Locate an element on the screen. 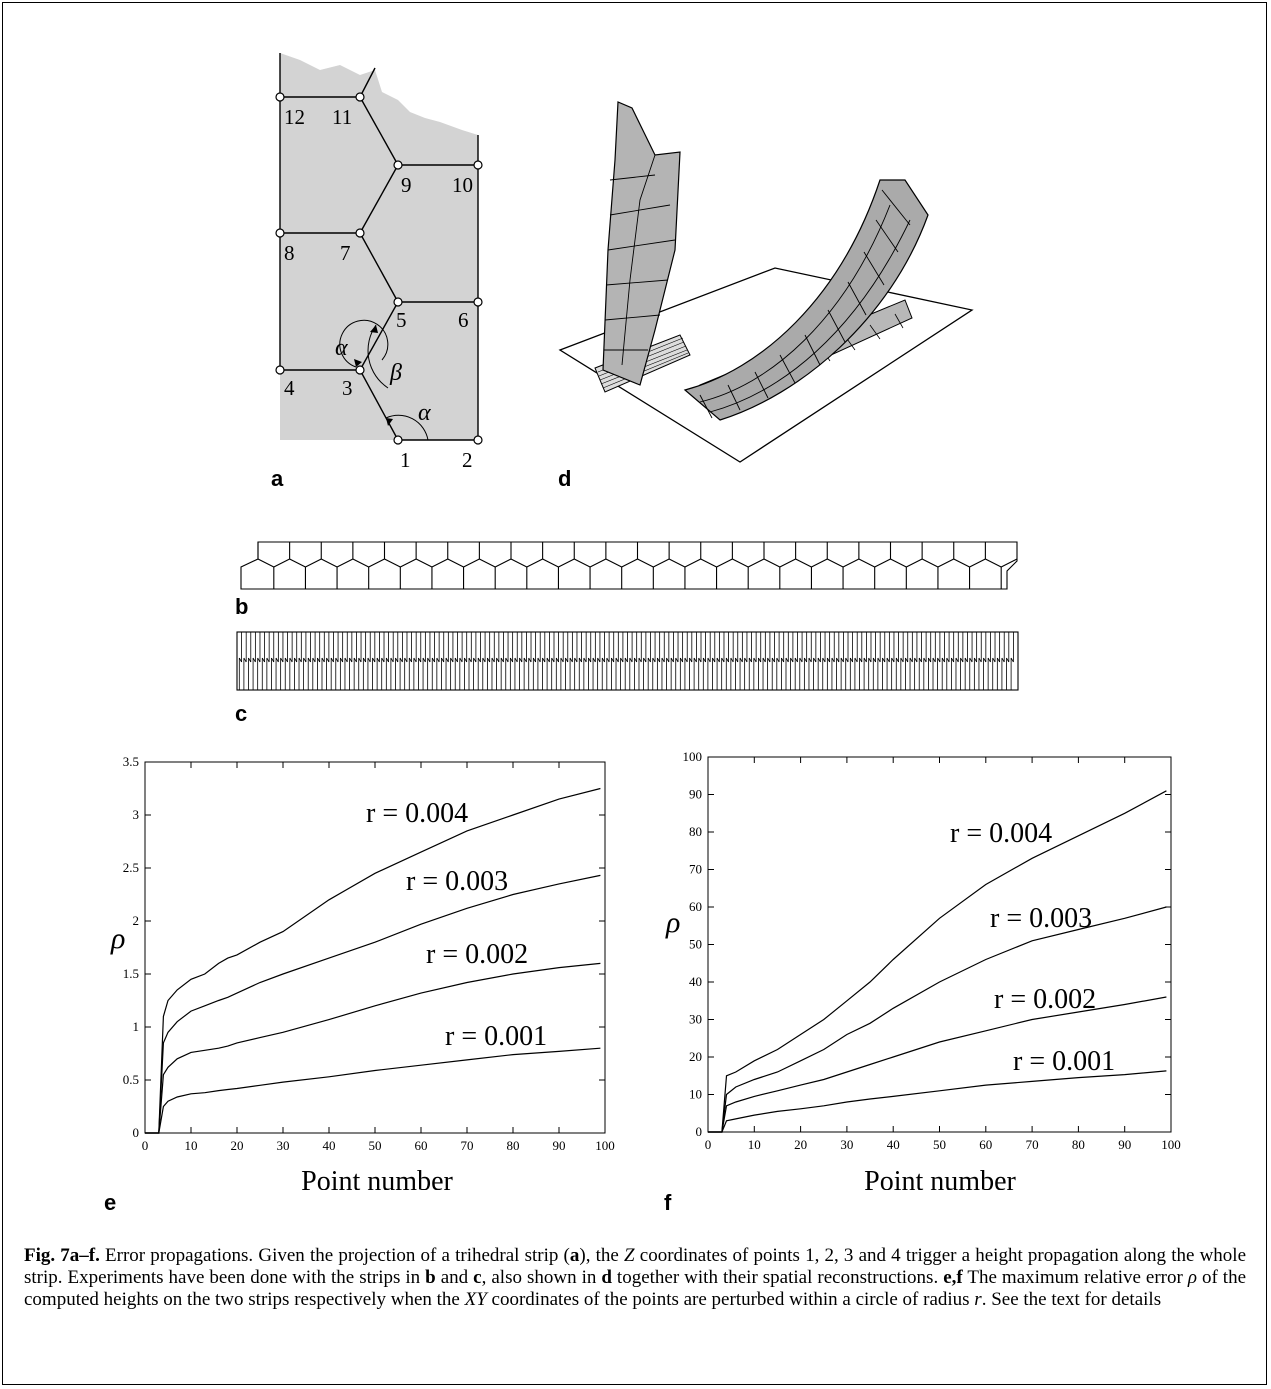 This screenshot has width=1271, height=1389. point-label-4: 4 is located at coordinates (289, 388).